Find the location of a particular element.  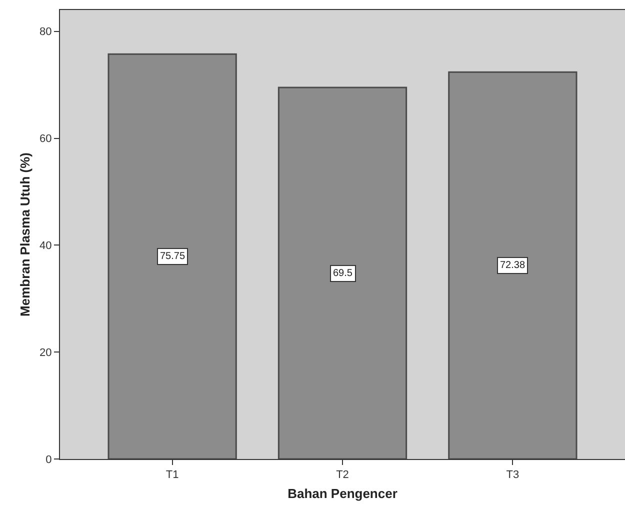

data-label: 72.38 is located at coordinates (513, 265).